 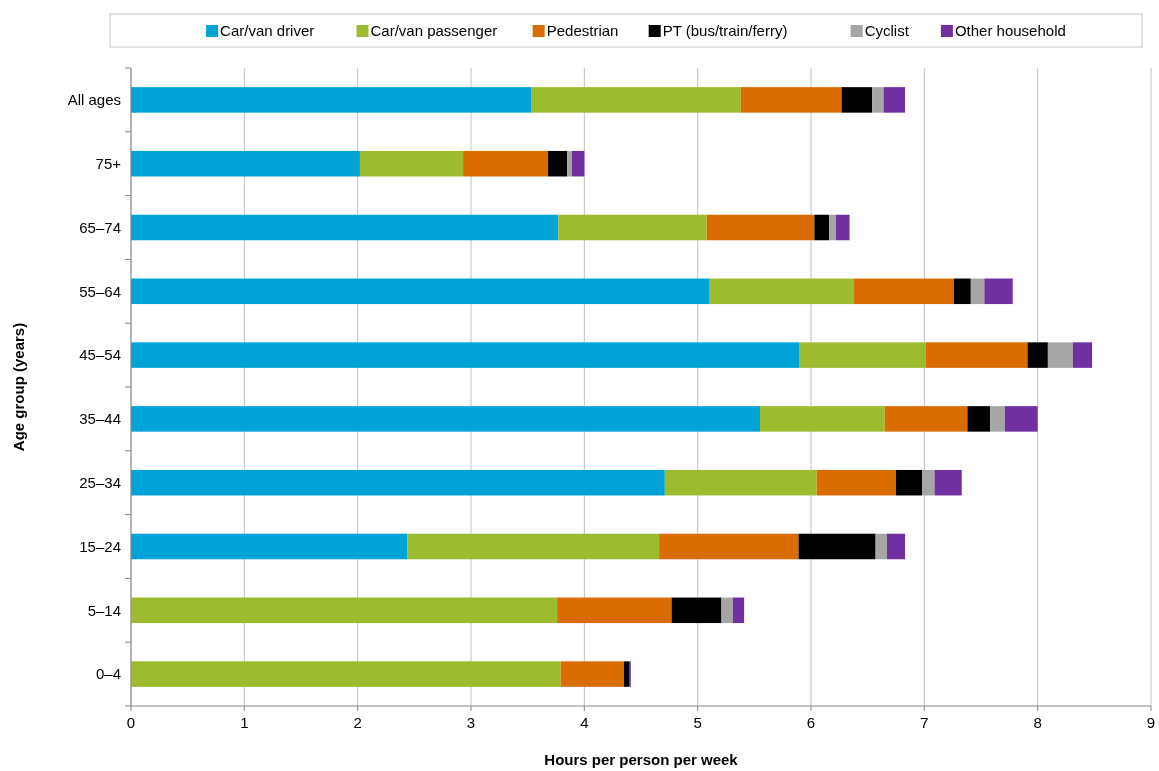 I want to click on x-tick-label: 5, so click(x=697, y=722).